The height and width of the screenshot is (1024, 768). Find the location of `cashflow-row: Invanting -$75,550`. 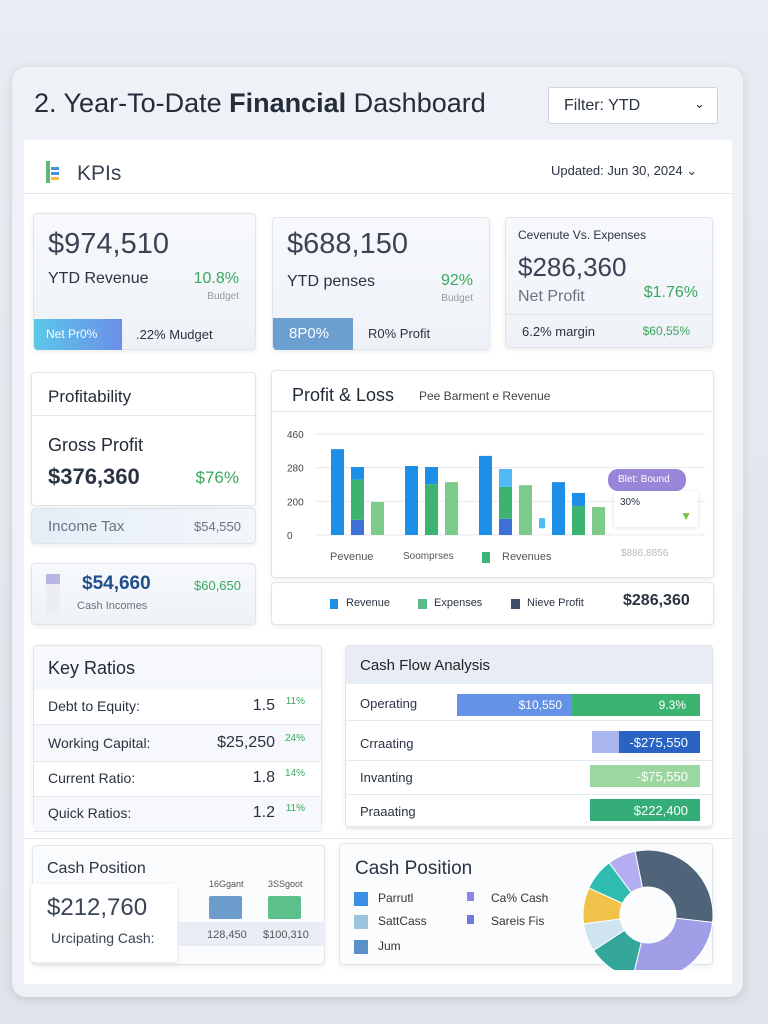

cashflow-row: Invanting -$75,550 is located at coordinates (529, 778).